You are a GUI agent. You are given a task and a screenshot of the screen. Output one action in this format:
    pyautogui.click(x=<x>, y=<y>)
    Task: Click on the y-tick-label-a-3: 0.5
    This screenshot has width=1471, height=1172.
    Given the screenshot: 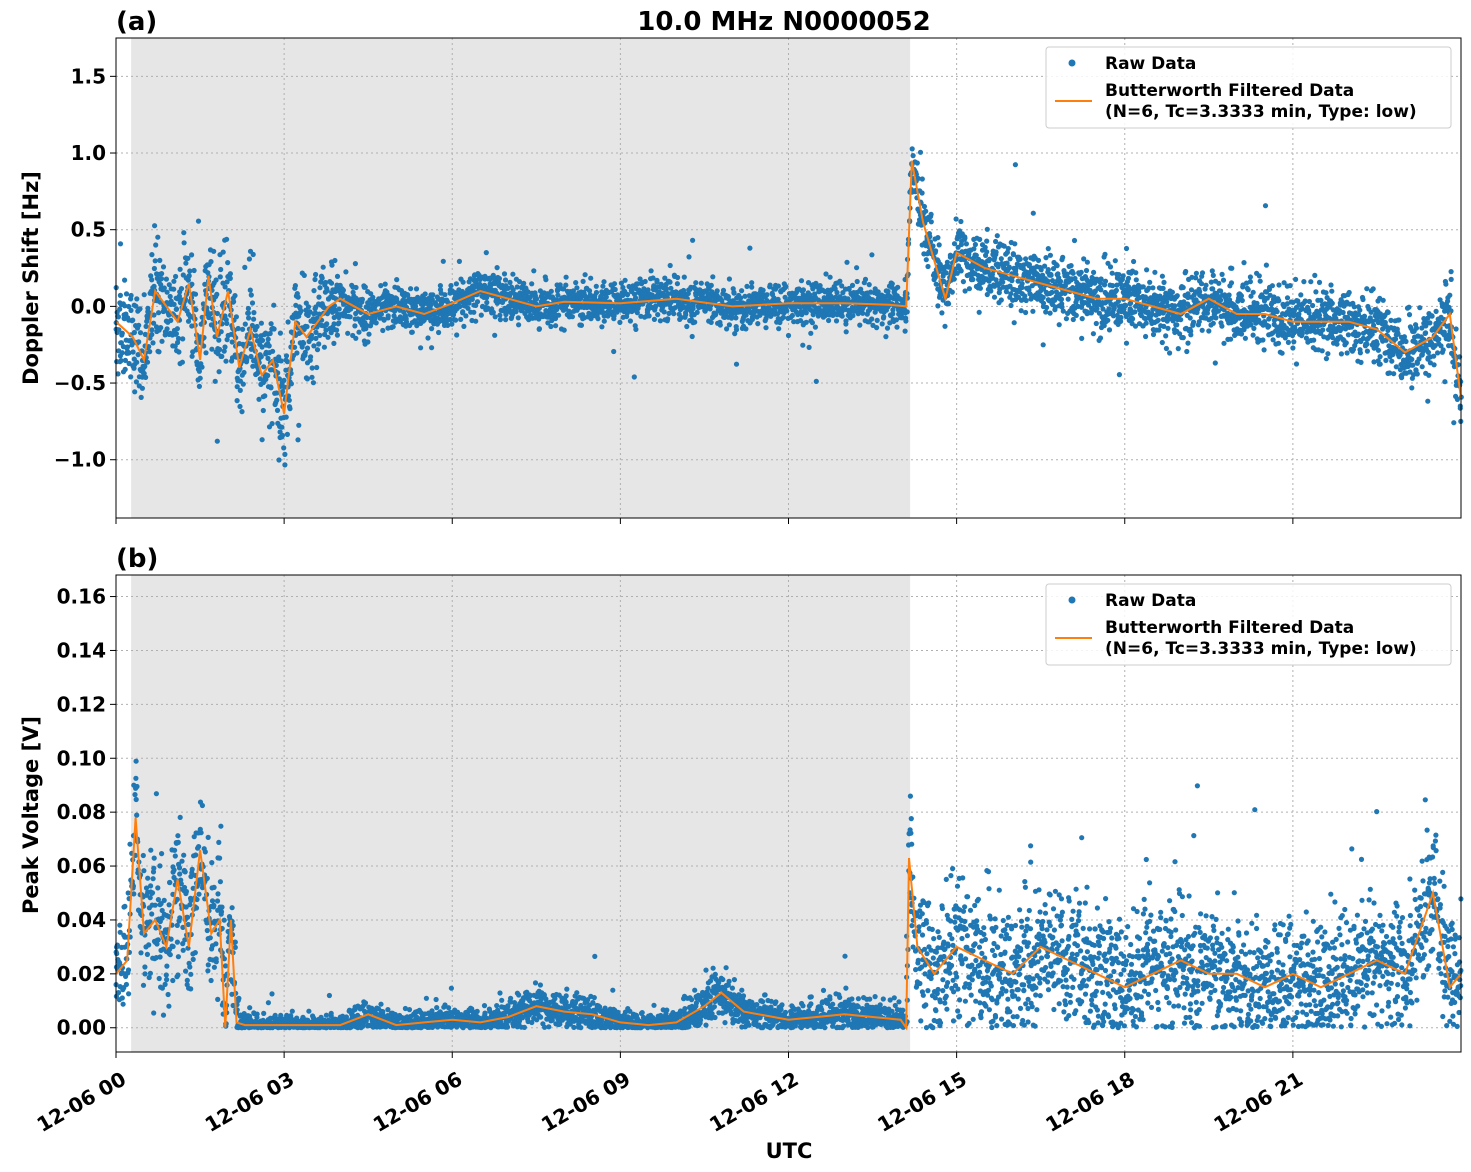 What is the action you would take?
    pyautogui.click(x=88, y=230)
    